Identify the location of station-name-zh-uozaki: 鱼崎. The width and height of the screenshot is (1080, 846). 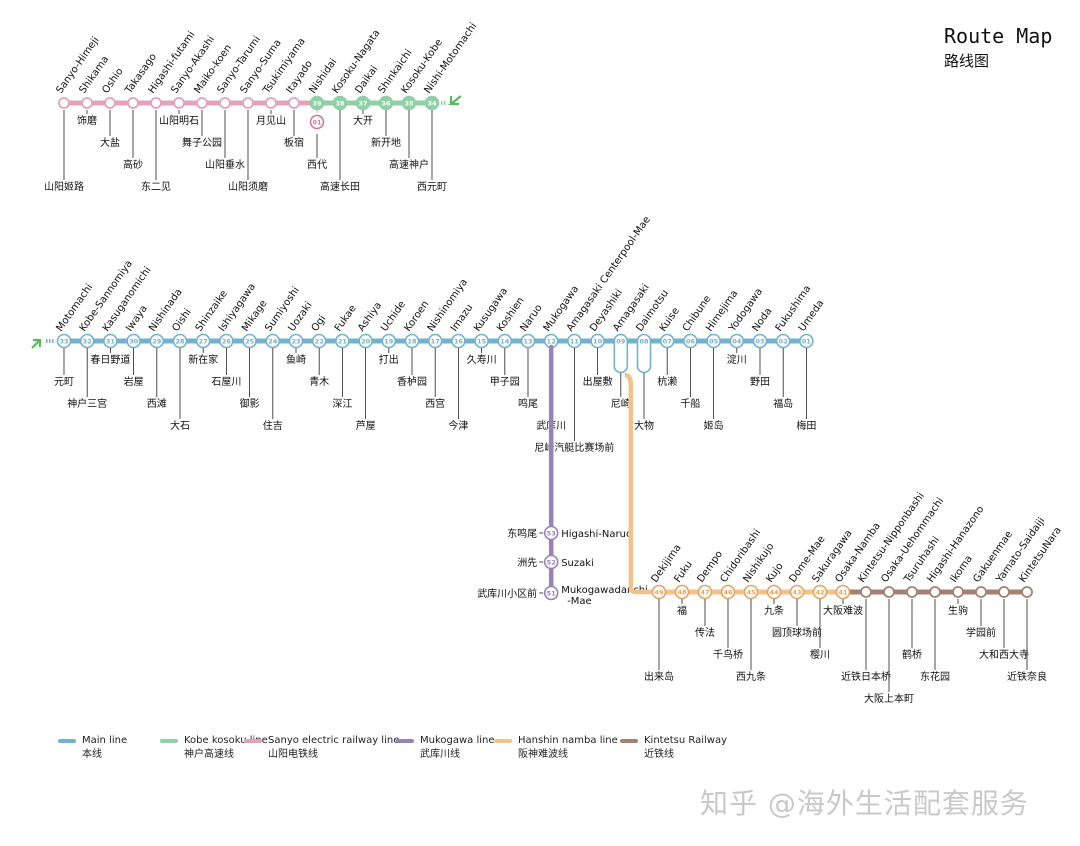
(296, 359).